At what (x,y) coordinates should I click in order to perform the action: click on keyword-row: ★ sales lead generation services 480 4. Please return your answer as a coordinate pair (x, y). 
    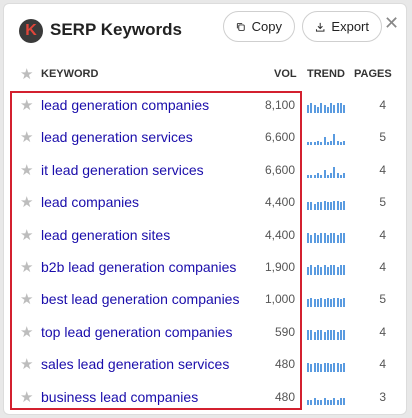
    Looking at the image, I should click on (205, 365).